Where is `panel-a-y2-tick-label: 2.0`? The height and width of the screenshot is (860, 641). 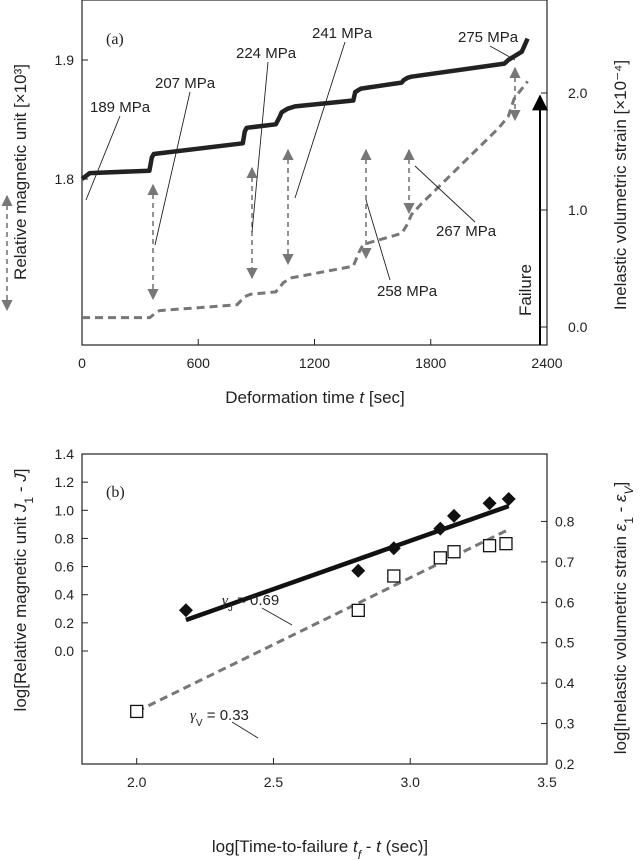 panel-a-y2-tick-label: 2.0 is located at coordinates (578, 93).